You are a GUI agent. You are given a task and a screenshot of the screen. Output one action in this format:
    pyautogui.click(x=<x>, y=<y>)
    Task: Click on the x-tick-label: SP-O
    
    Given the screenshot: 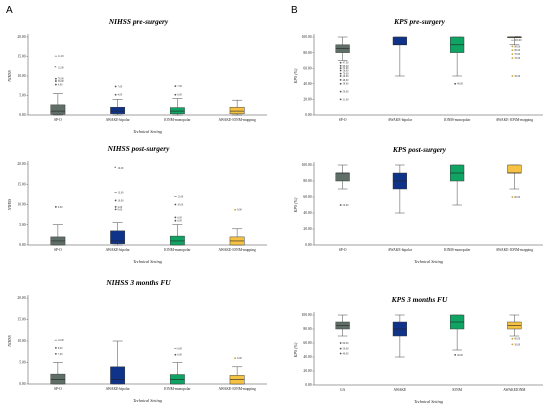 What is the action you would take?
    pyautogui.click(x=343, y=120)
    